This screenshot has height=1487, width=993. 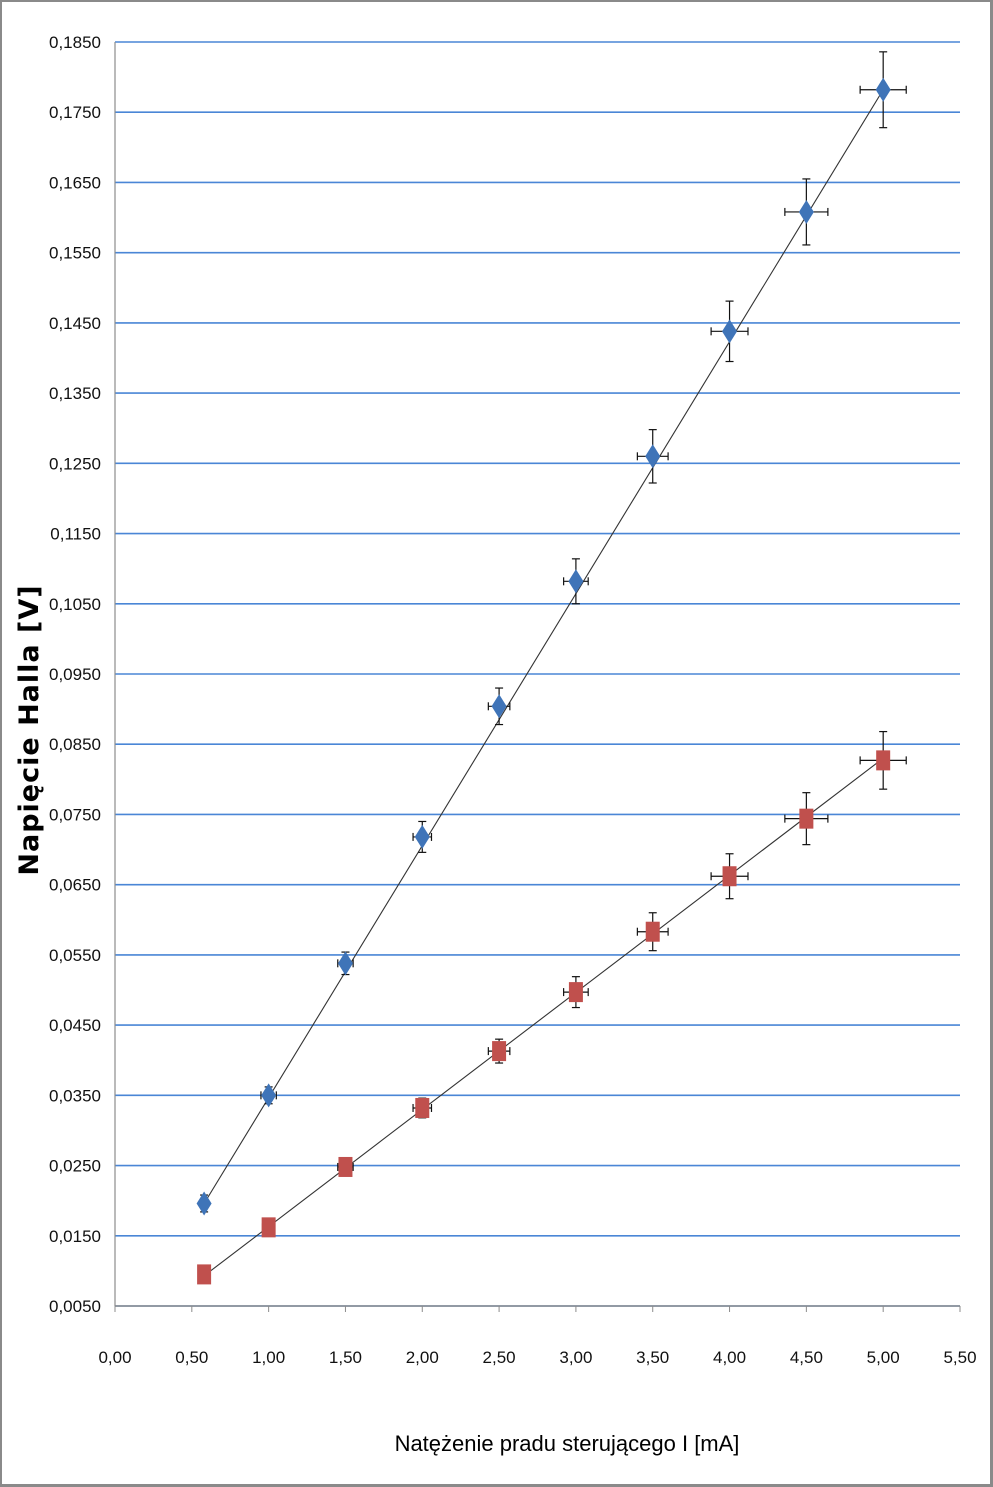 What do you see at coordinates (114, 1357) in the screenshot?
I see `x-tick-label: 0,00` at bounding box center [114, 1357].